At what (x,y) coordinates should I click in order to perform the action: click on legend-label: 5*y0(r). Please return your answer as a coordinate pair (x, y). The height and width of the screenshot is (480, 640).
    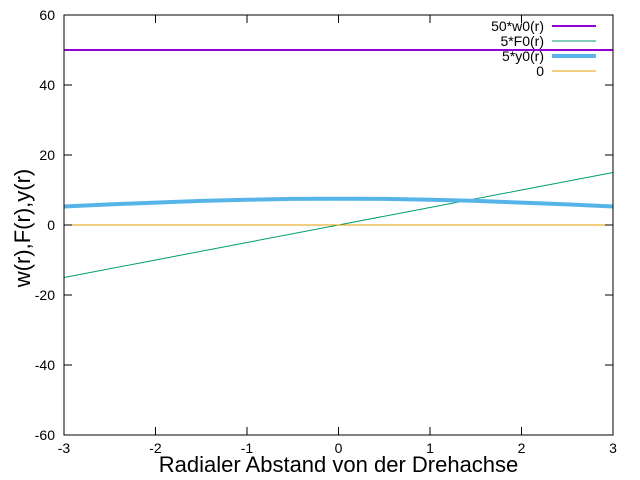
    Looking at the image, I should click on (523, 56).